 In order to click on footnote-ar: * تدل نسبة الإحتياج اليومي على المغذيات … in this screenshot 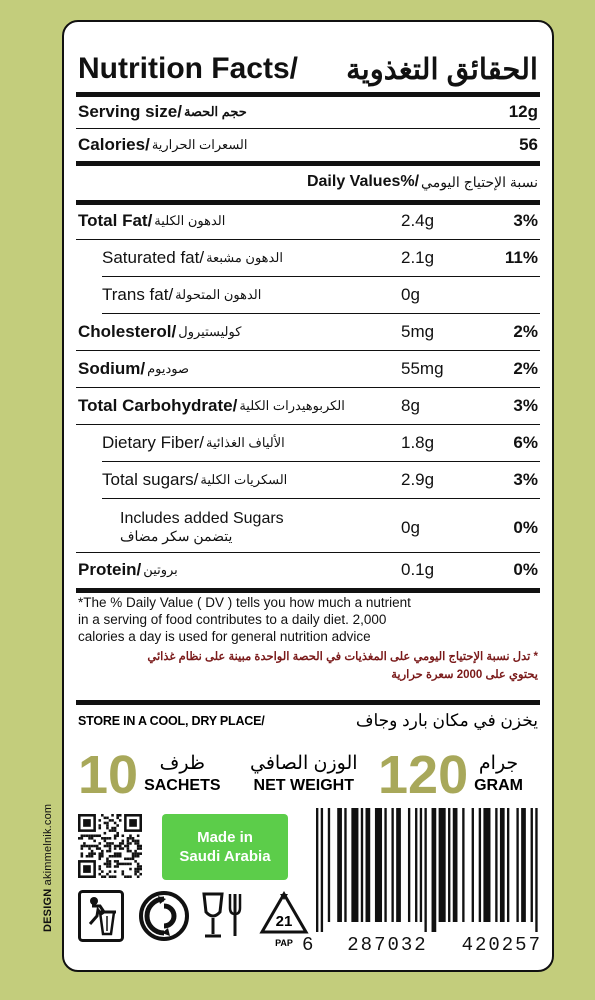, I will do `click(308, 666)`.